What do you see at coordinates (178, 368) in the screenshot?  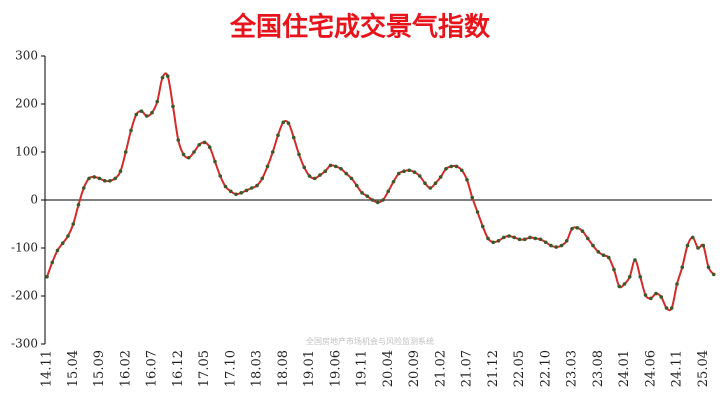 I see `x-tick-label: 16.12` at bounding box center [178, 368].